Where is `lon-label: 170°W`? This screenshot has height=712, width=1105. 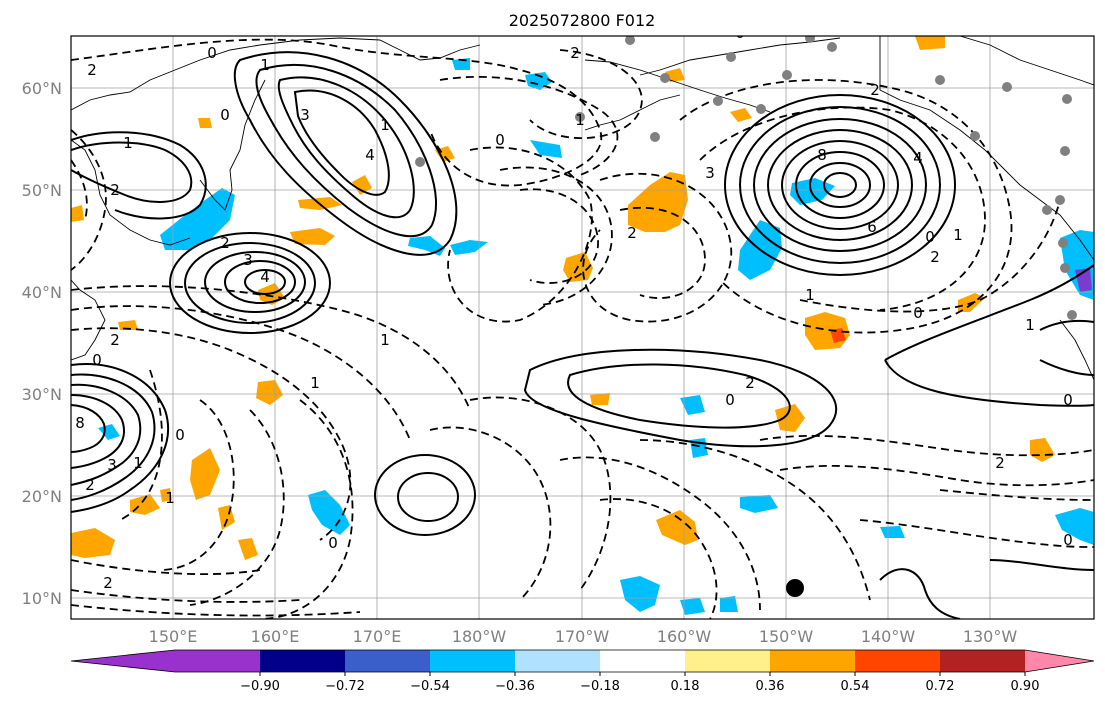
lon-label: 170°W is located at coordinates (582, 636).